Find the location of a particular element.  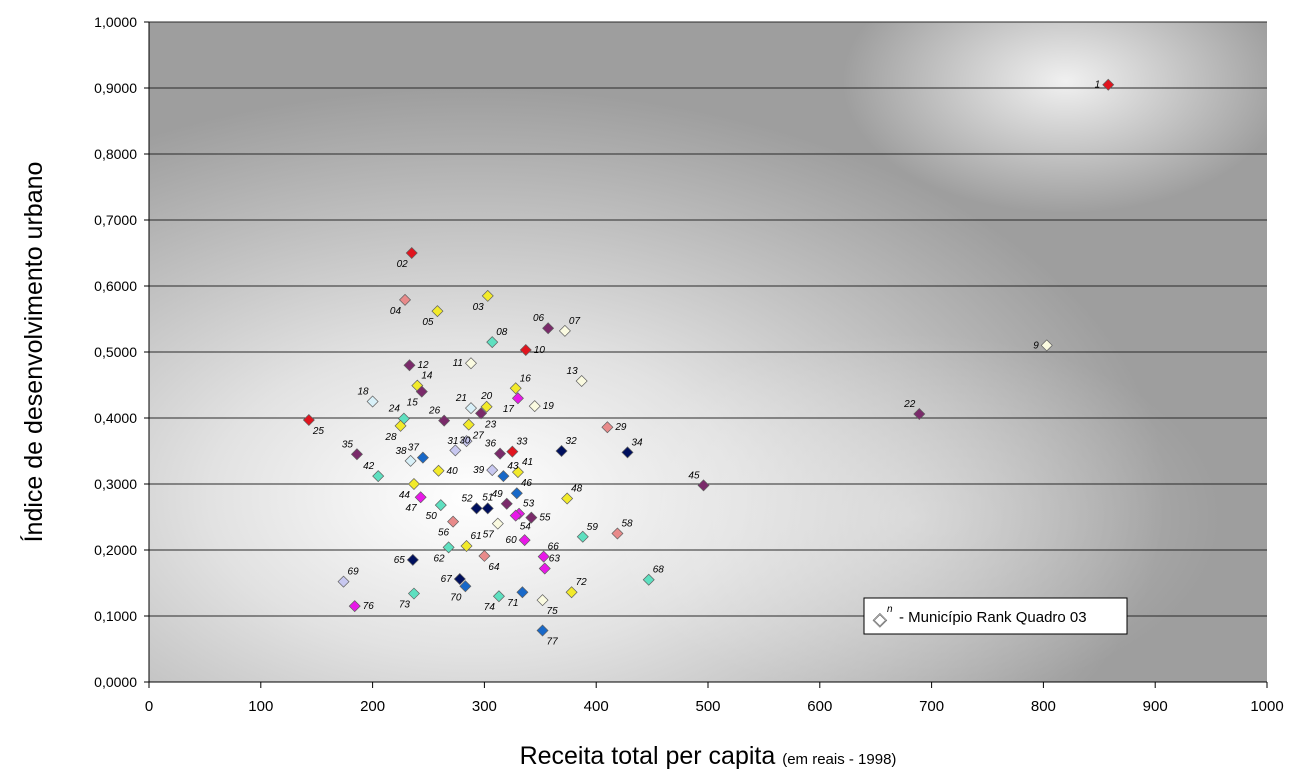

point-label: 02 is located at coordinates (403, 264).